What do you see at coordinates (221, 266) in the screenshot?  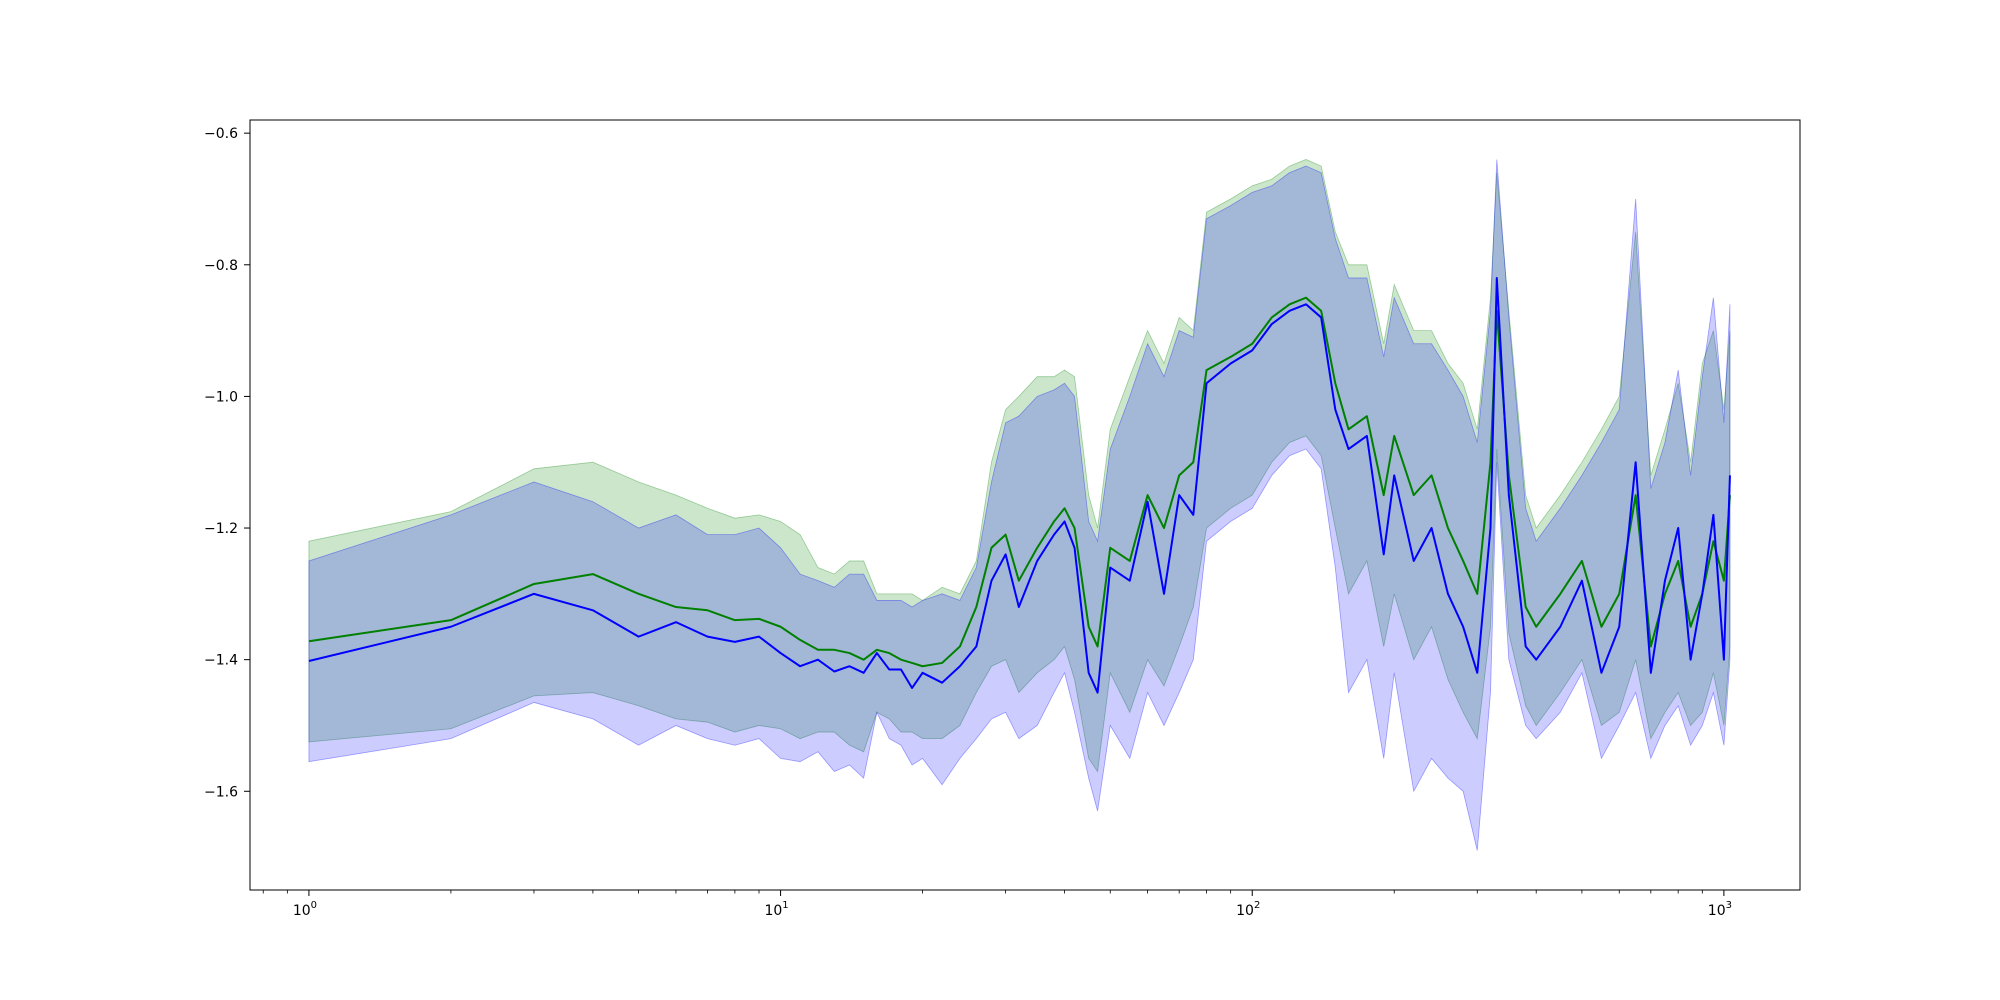 I see `y-tick-label: −0.8` at bounding box center [221, 266].